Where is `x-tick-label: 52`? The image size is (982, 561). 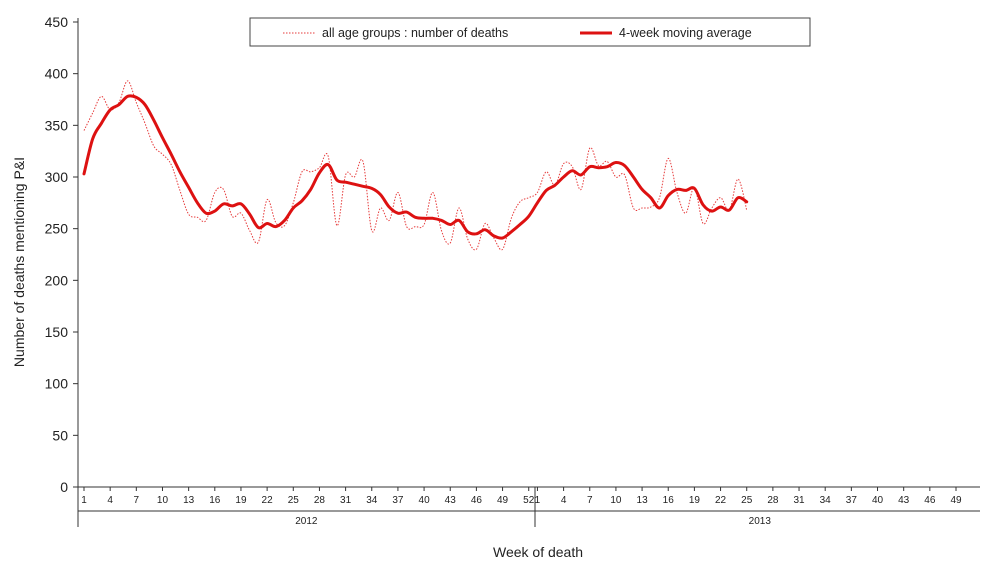 x-tick-label: 52 is located at coordinates (529, 500).